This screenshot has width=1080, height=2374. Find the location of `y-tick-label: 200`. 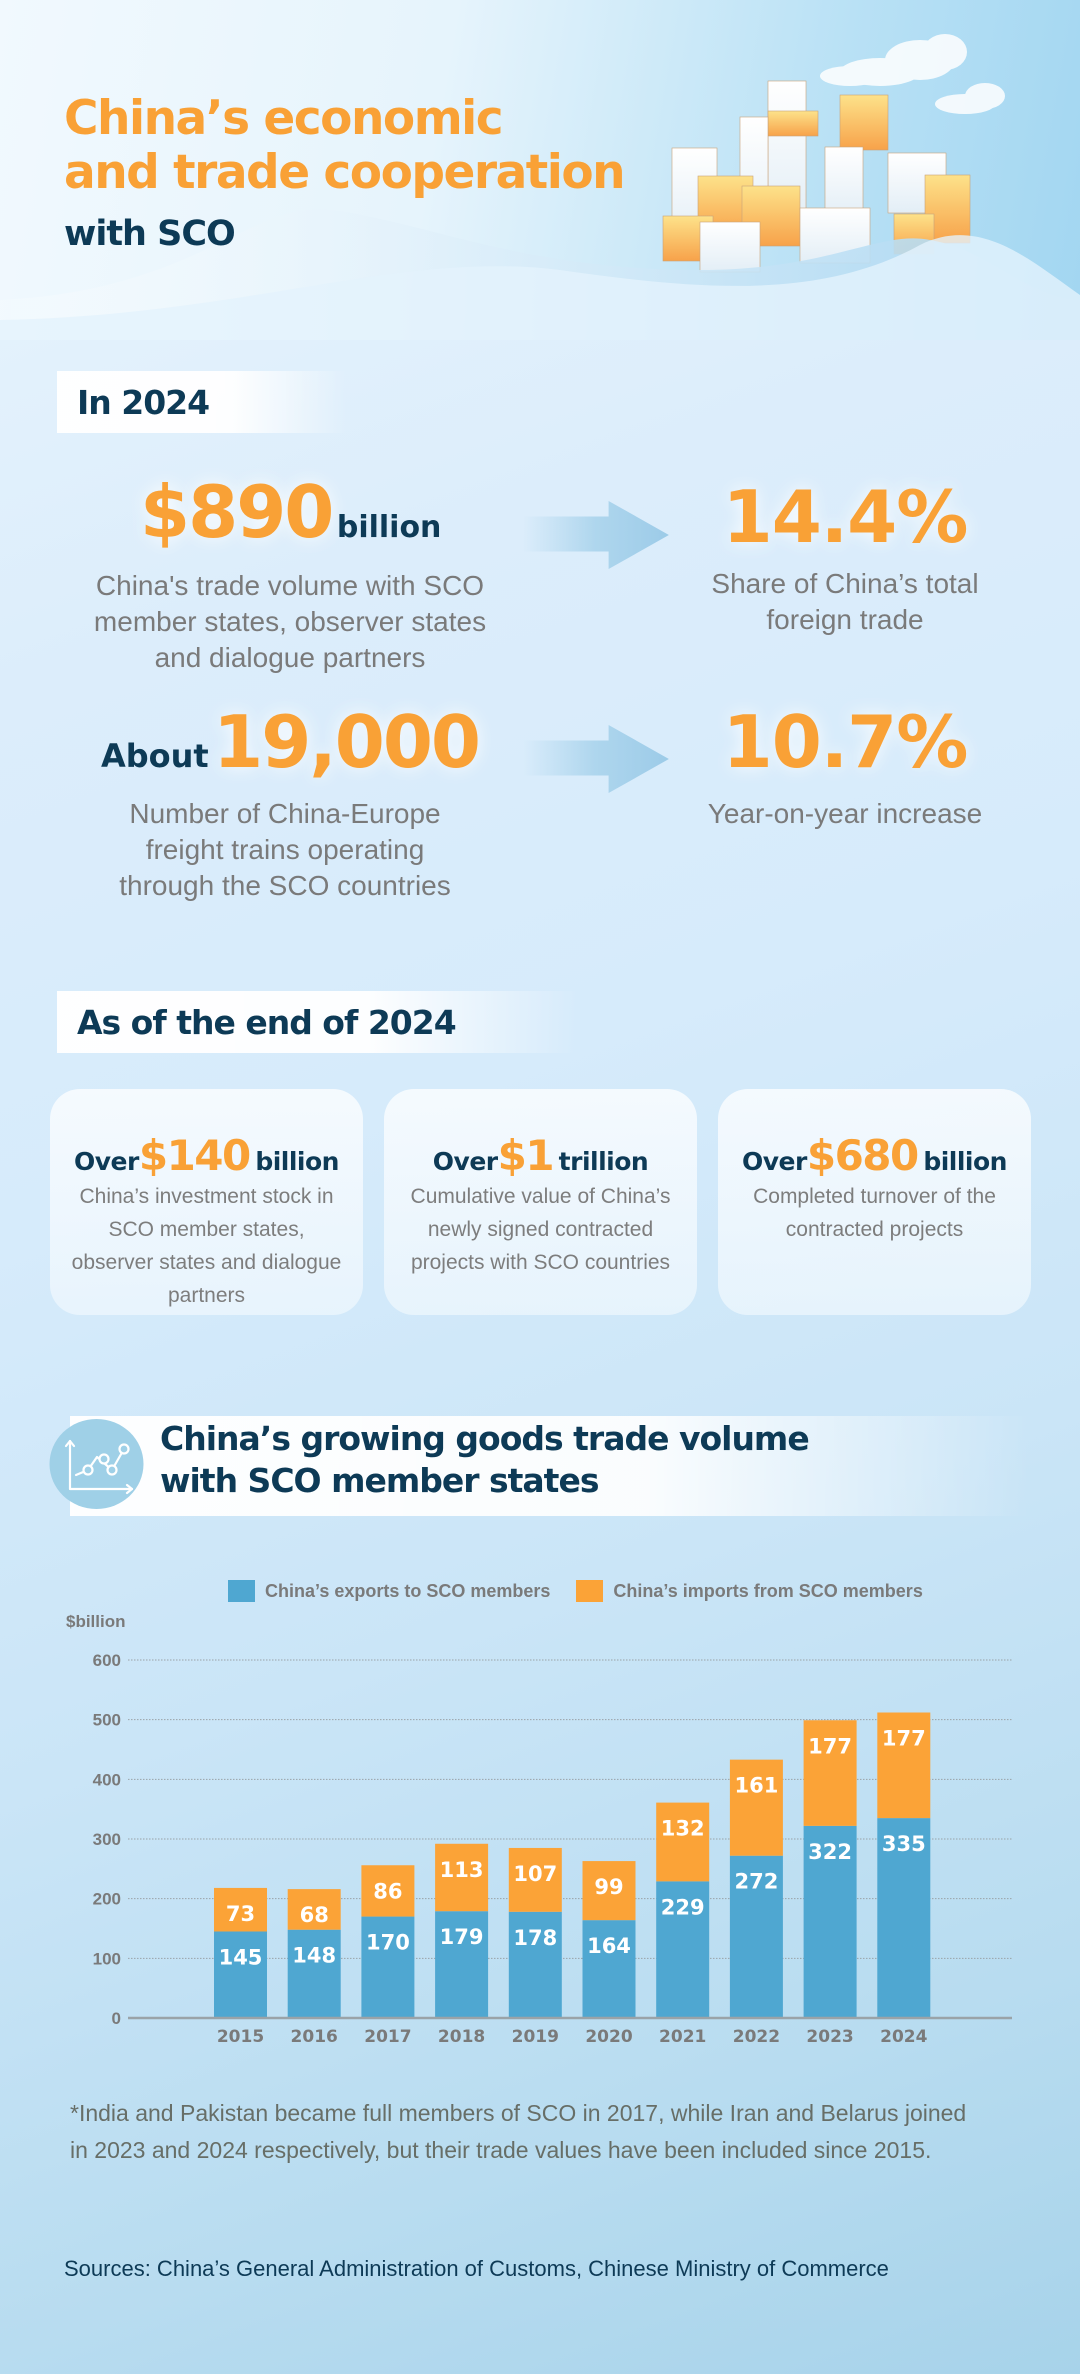

y-tick-label: 200 is located at coordinates (107, 1899).